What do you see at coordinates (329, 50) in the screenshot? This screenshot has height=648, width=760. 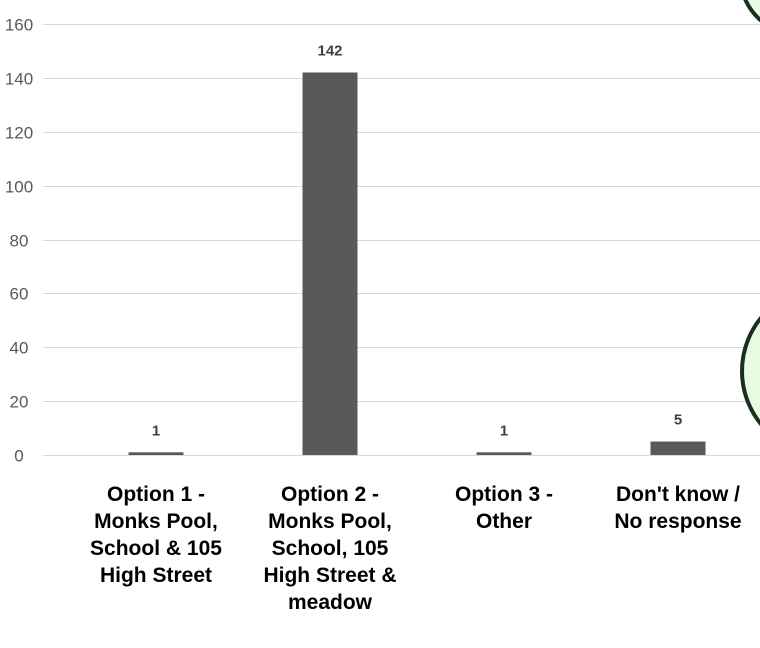 I see `data-label: 142` at bounding box center [329, 50].